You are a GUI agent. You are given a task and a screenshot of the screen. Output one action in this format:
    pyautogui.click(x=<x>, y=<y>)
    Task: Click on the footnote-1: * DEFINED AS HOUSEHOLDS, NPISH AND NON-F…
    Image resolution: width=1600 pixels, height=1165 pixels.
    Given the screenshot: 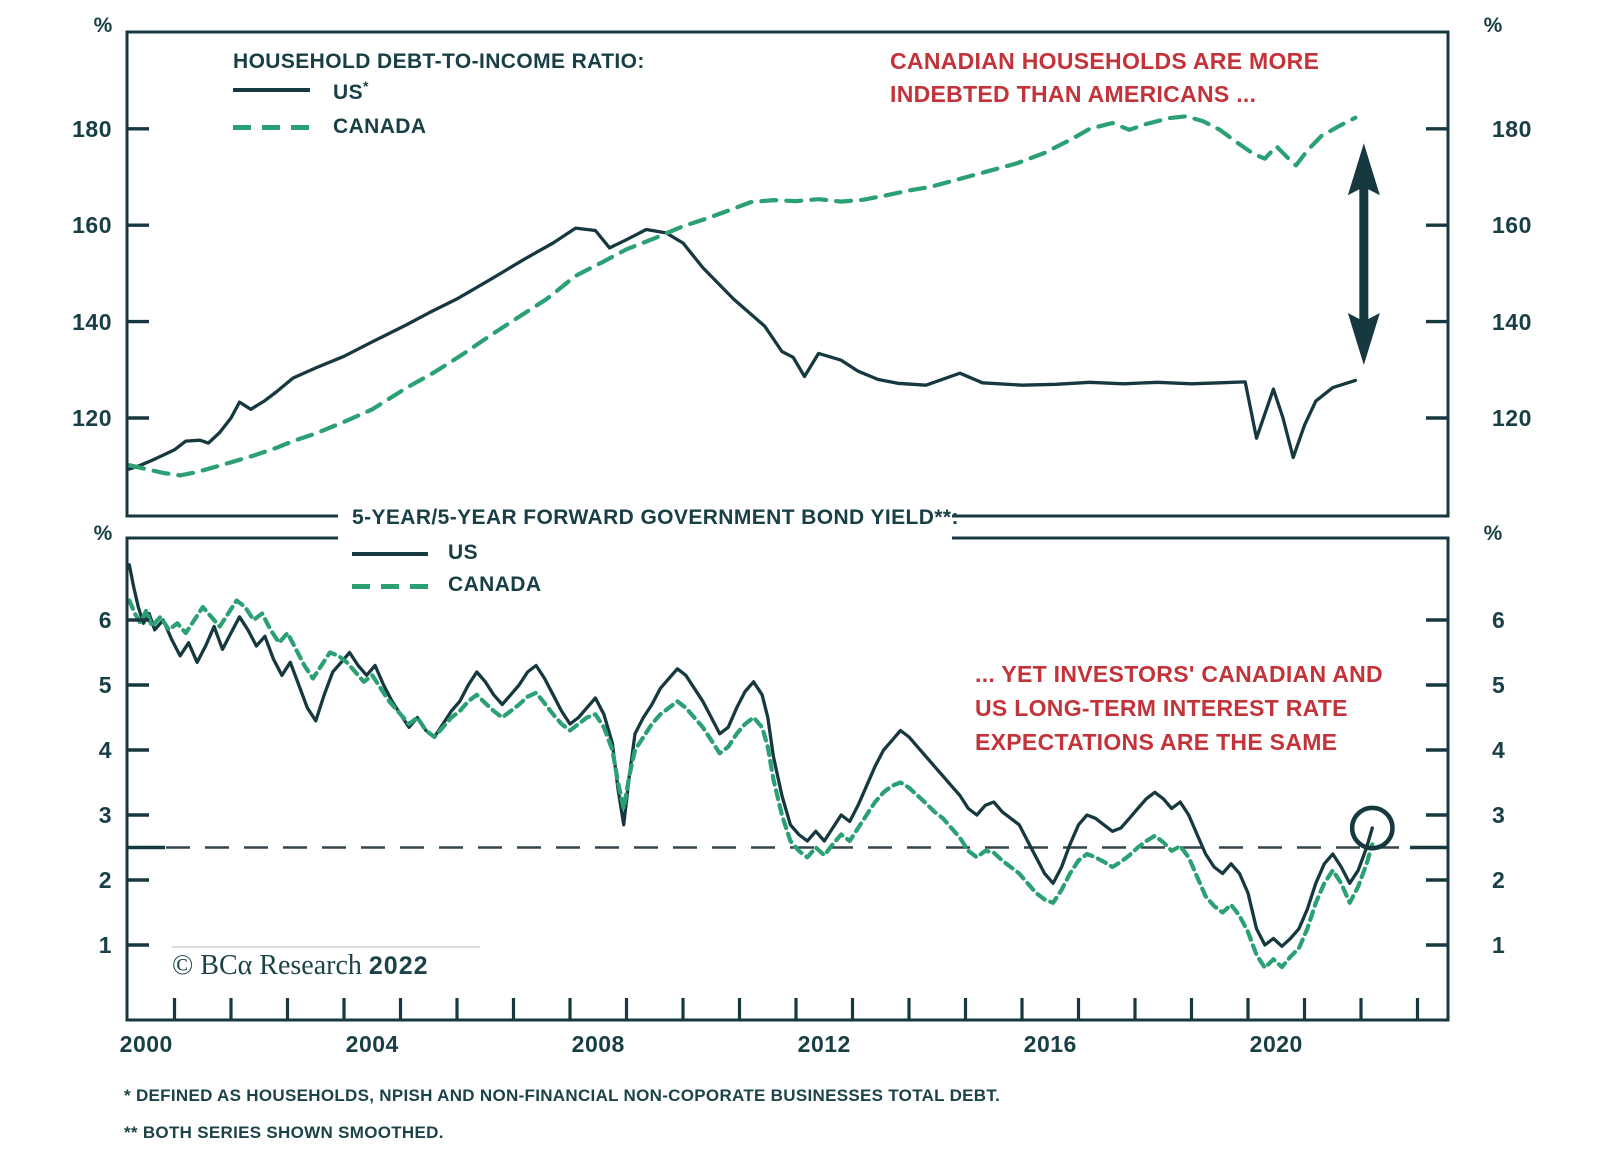 What is the action you would take?
    pyautogui.click(x=562, y=1095)
    